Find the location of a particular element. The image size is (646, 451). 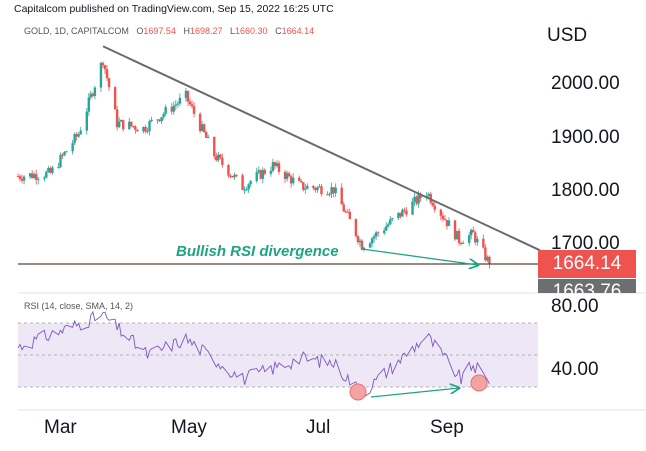

x-tick-may: May is located at coordinates (189, 427).